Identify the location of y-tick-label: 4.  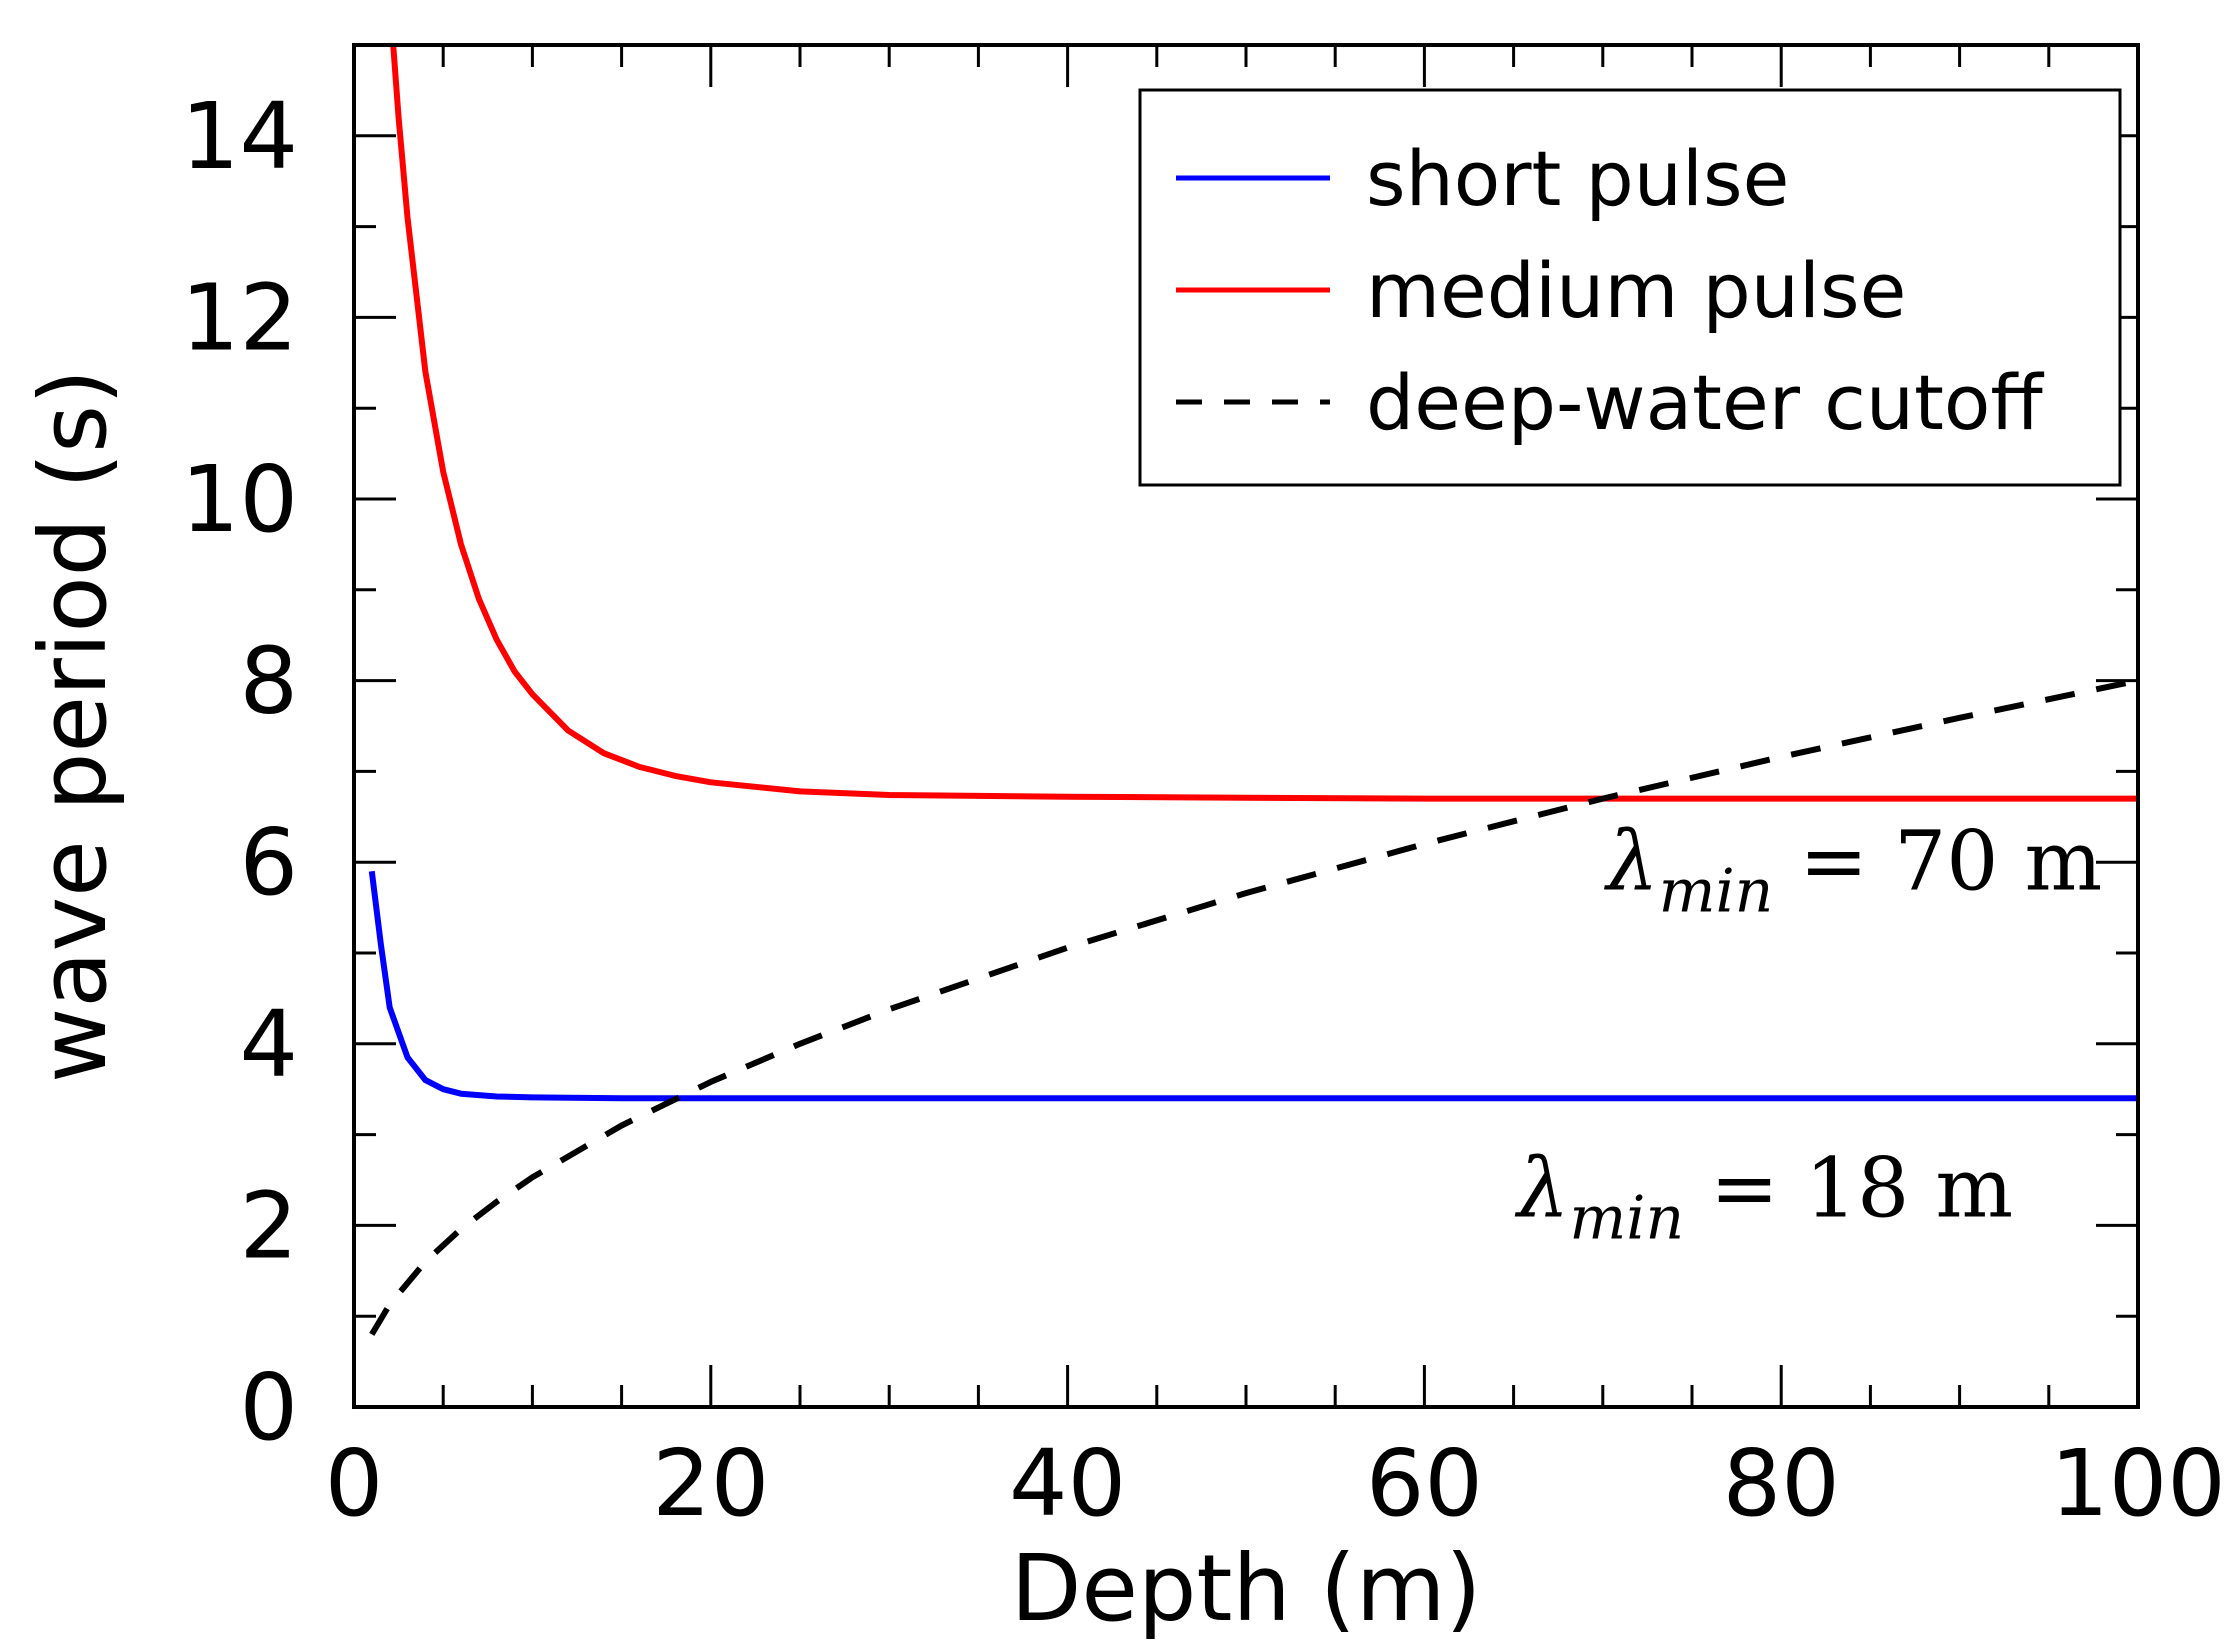
(268, 1044).